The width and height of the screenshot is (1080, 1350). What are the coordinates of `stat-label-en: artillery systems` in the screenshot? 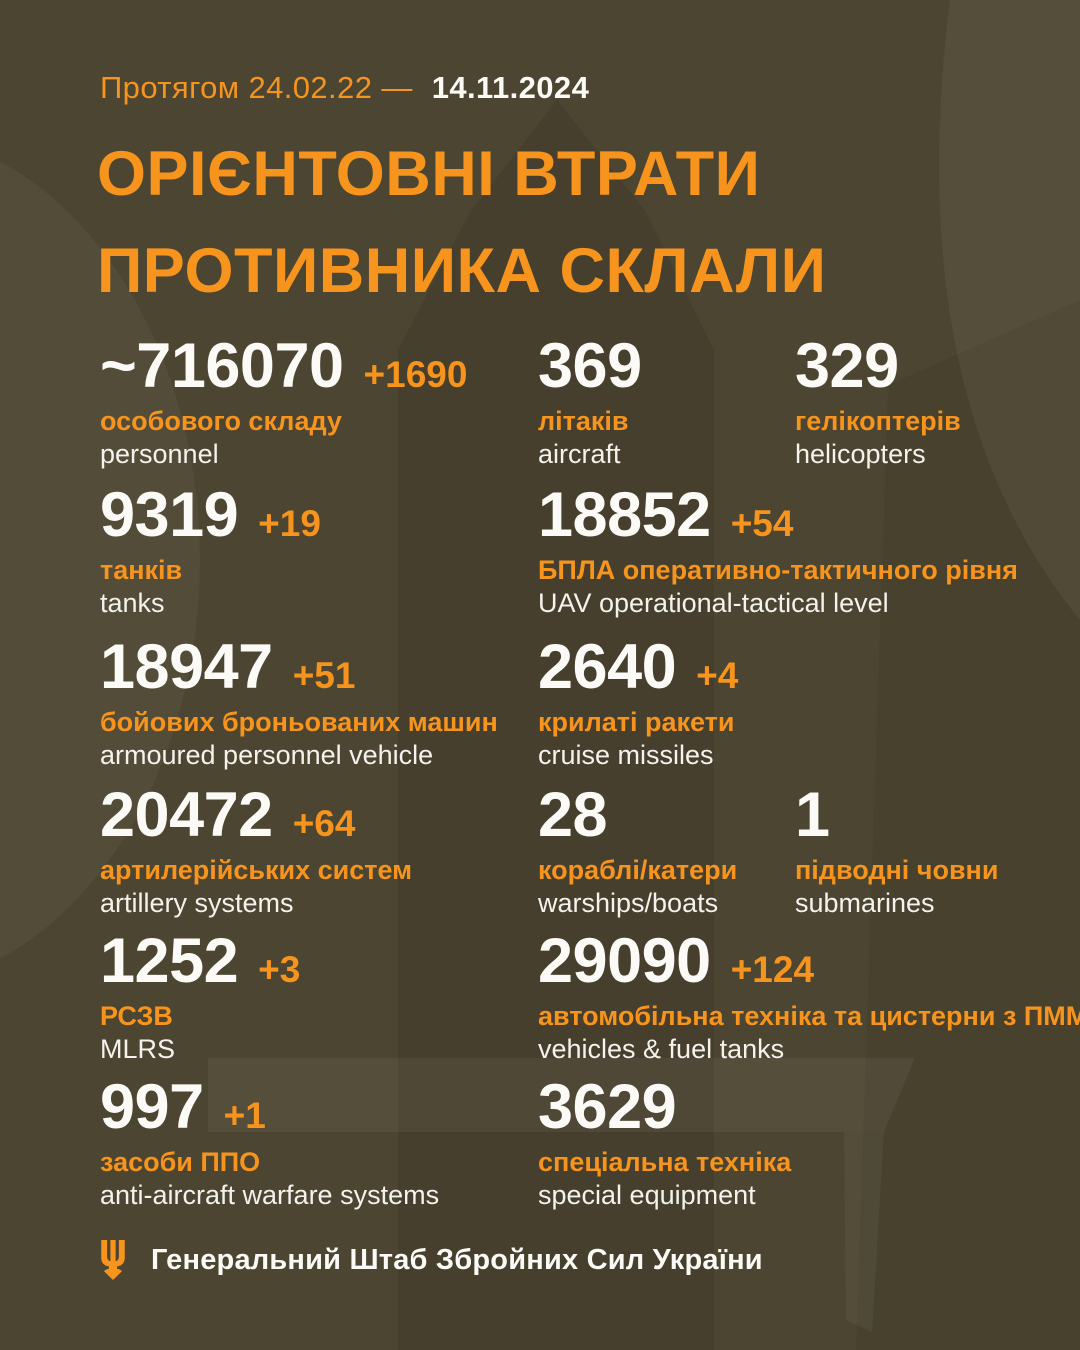 It's located at (197, 903).